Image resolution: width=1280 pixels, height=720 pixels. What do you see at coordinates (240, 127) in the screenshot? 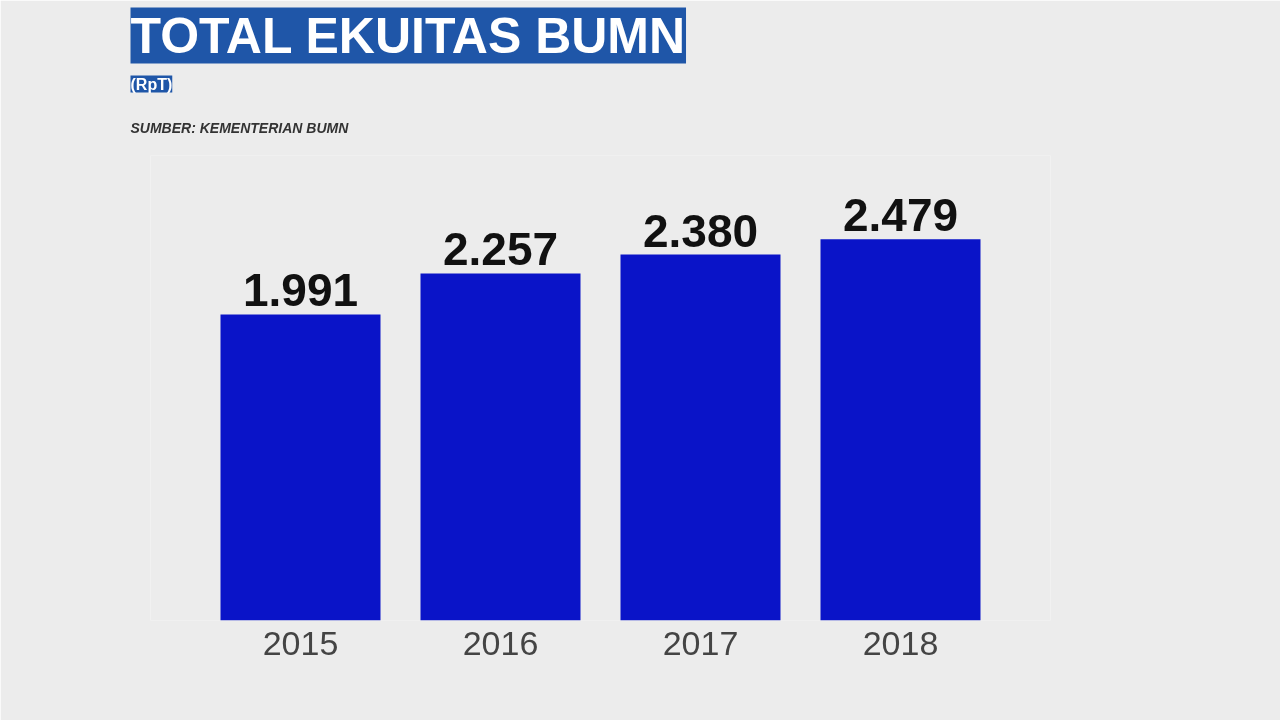
I see `text: SUMBER: KEMENTERIAN BUMN` at bounding box center [240, 127].